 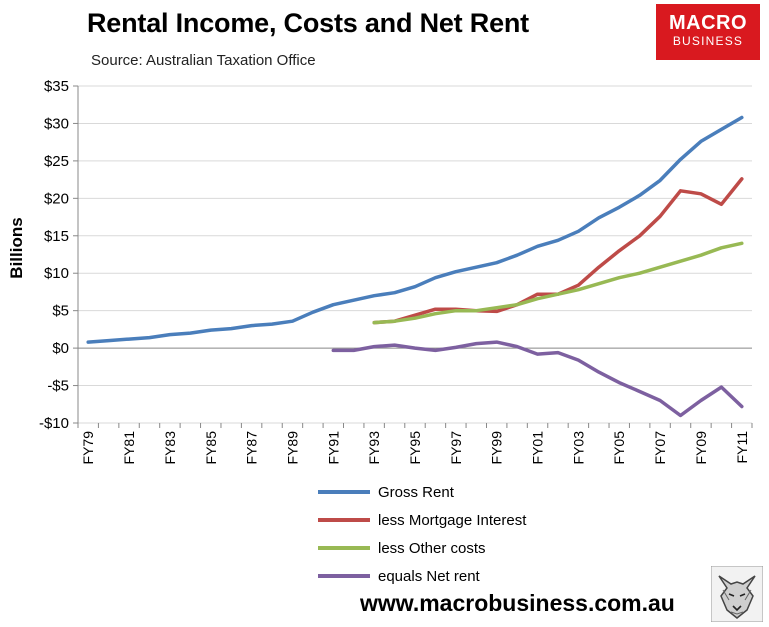 I want to click on y-axis-title: Billions, so click(x=16, y=247).